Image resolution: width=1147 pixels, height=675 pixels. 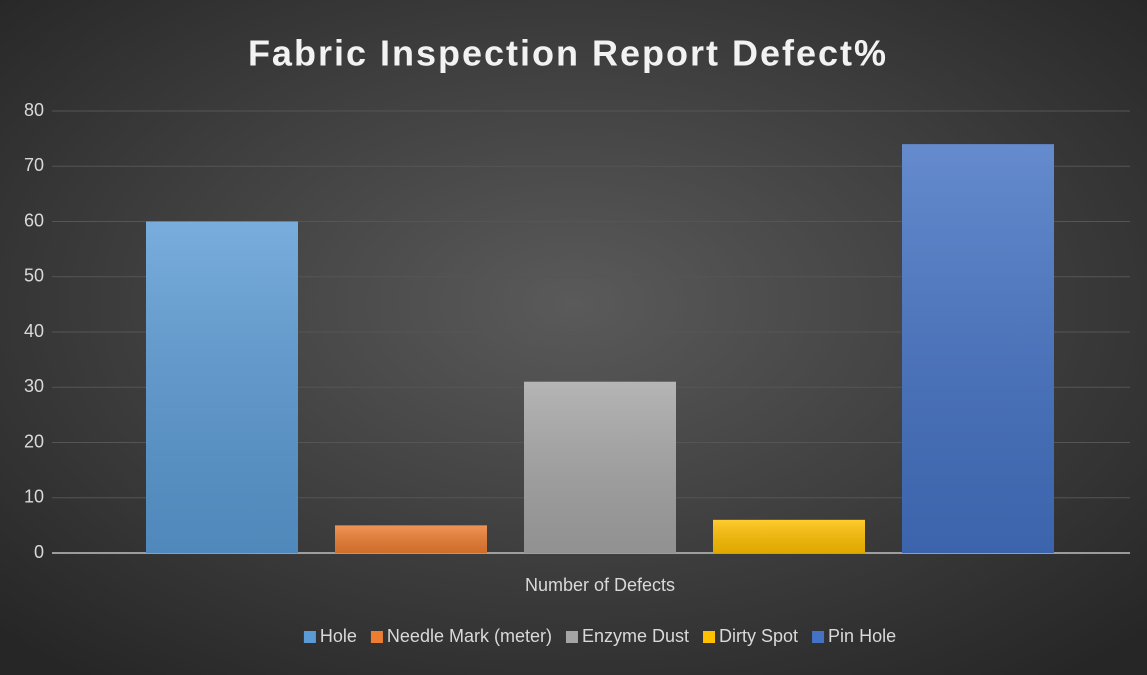 I want to click on chart-title: Fabric Inspection Report Defect%, so click(x=568, y=53).